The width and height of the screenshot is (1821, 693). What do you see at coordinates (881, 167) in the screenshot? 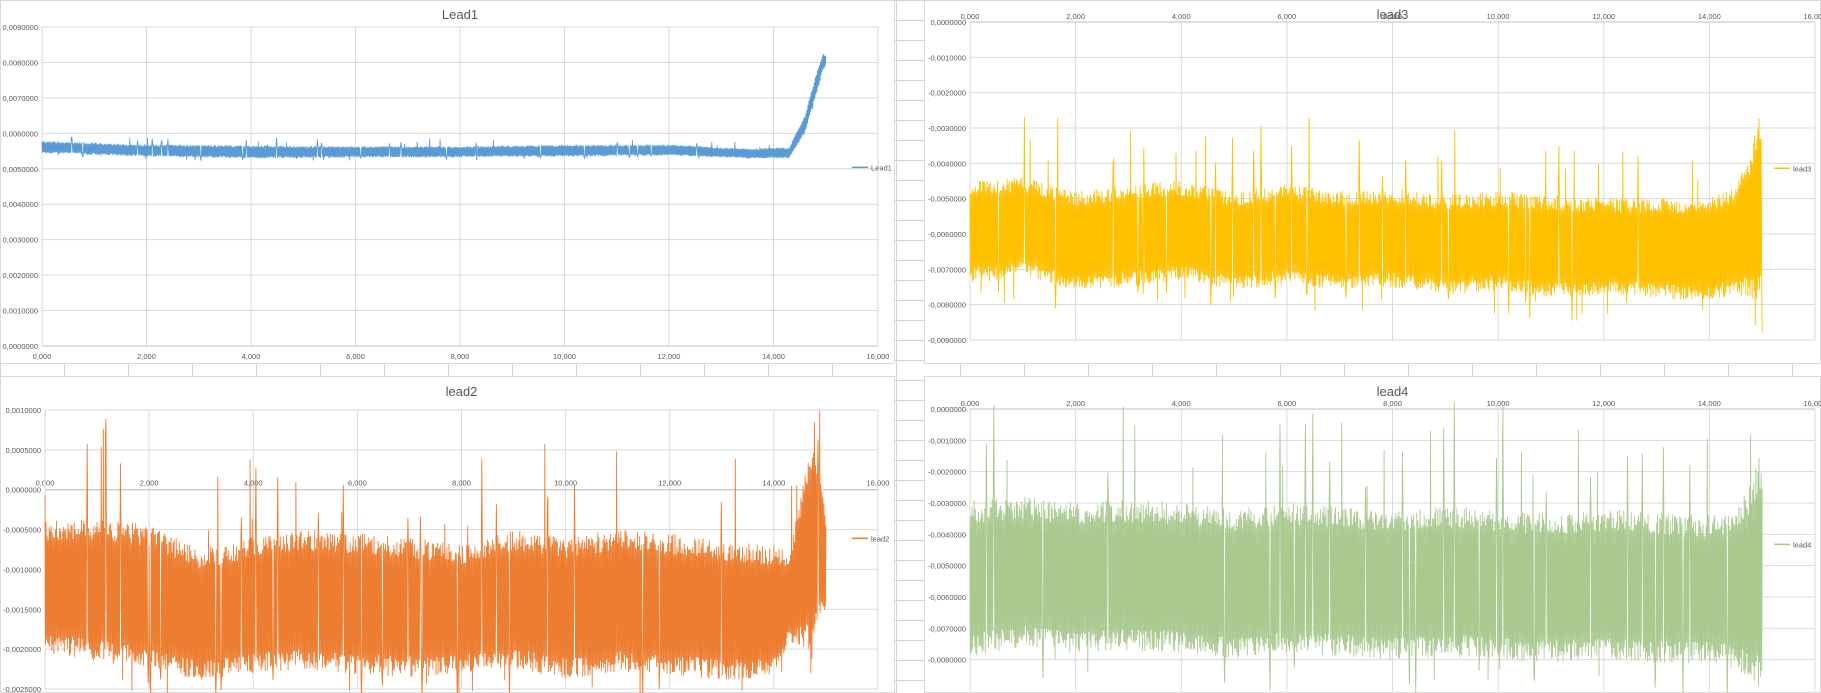
I see `legend-label: Lead1` at bounding box center [881, 167].